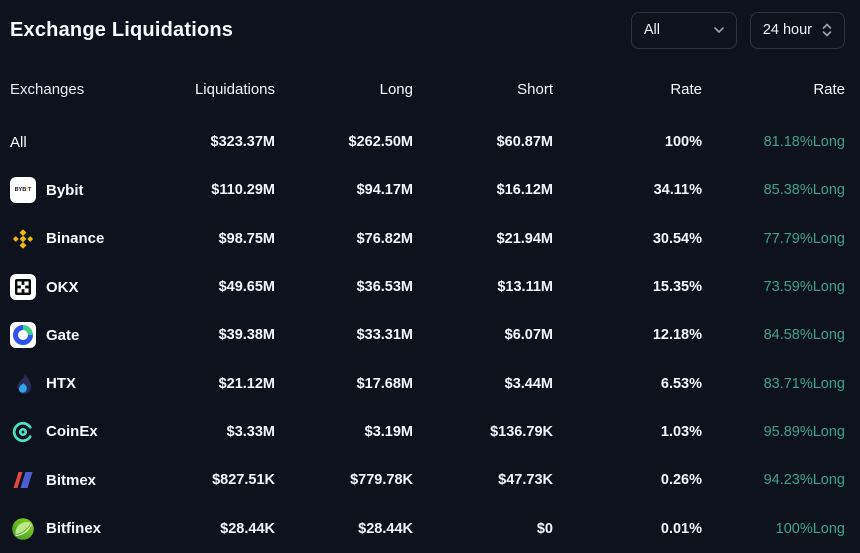  What do you see at coordinates (247, 528) in the screenshot?
I see `liquidations-value: $28.44K` at bounding box center [247, 528].